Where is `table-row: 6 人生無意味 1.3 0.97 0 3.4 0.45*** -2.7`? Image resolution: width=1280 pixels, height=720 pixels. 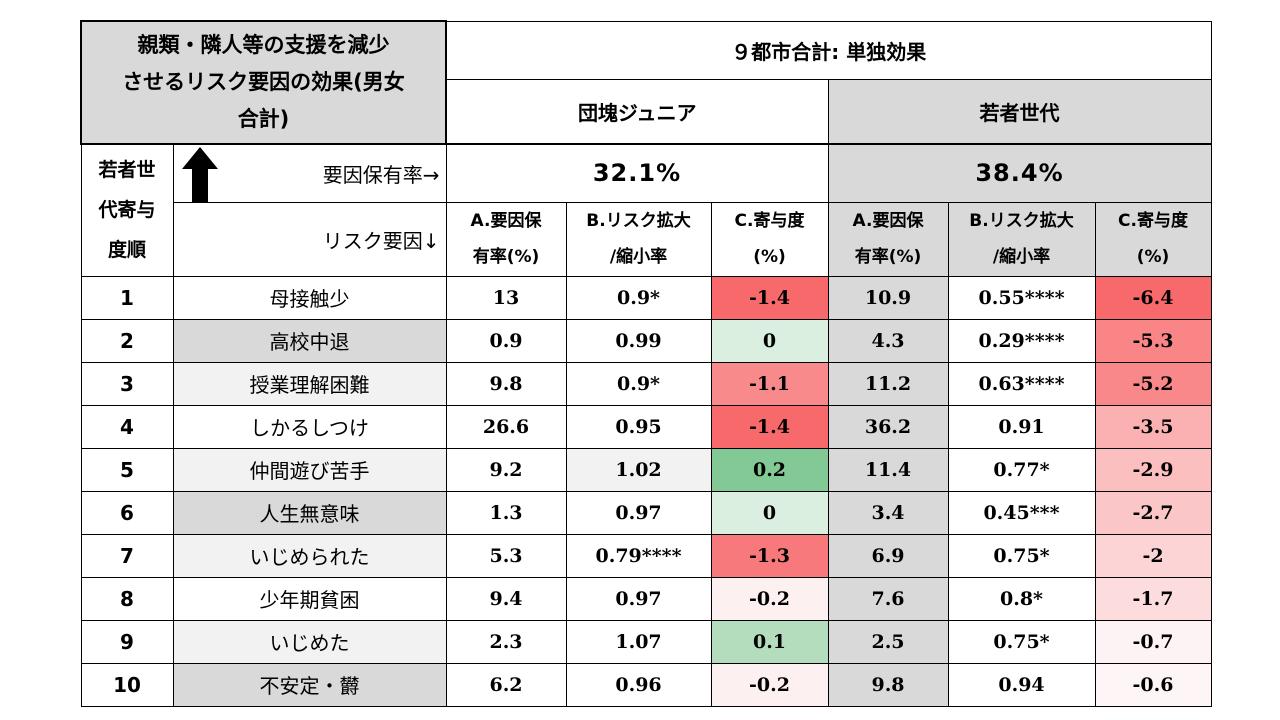
table-row: 6 人生無意味 1.3 0.97 0 3.4 0.45*** -2.7 is located at coordinates (646, 512).